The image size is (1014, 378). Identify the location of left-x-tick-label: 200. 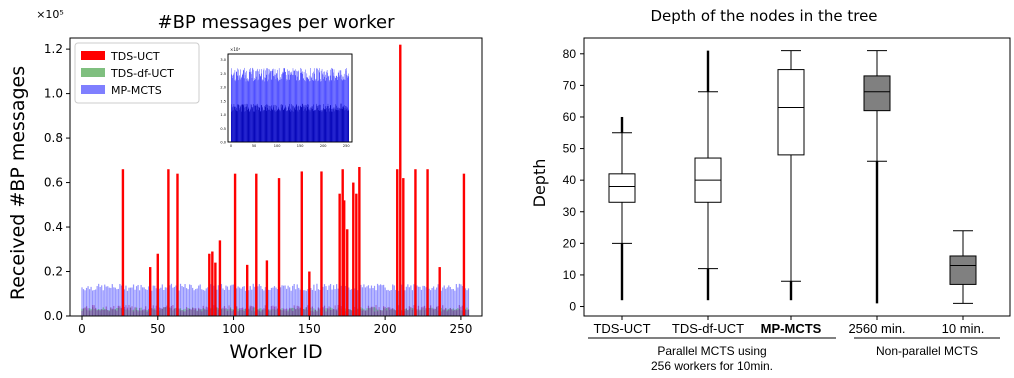
(385, 329).